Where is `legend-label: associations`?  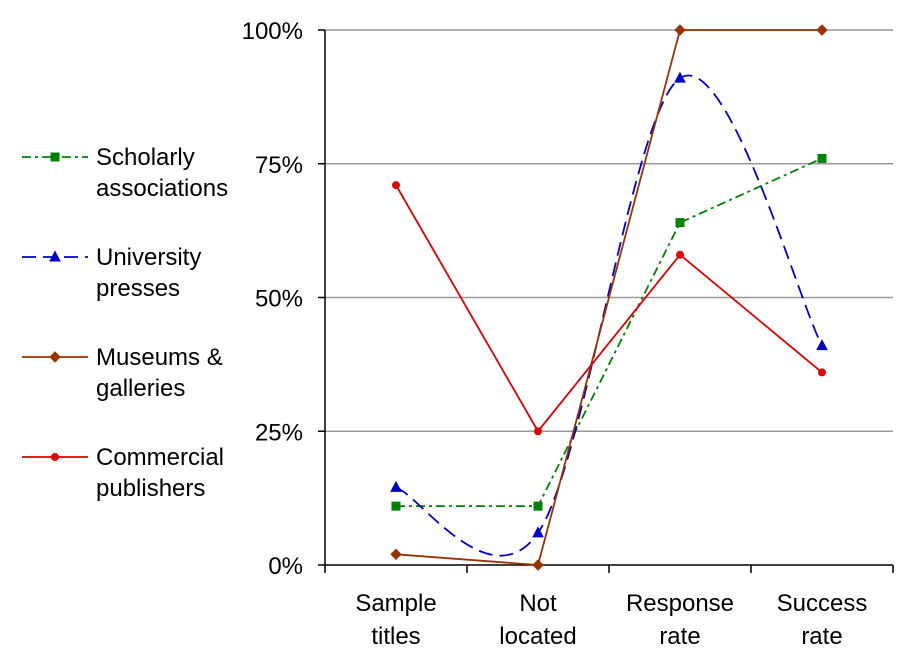 legend-label: associations is located at coordinates (162, 188).